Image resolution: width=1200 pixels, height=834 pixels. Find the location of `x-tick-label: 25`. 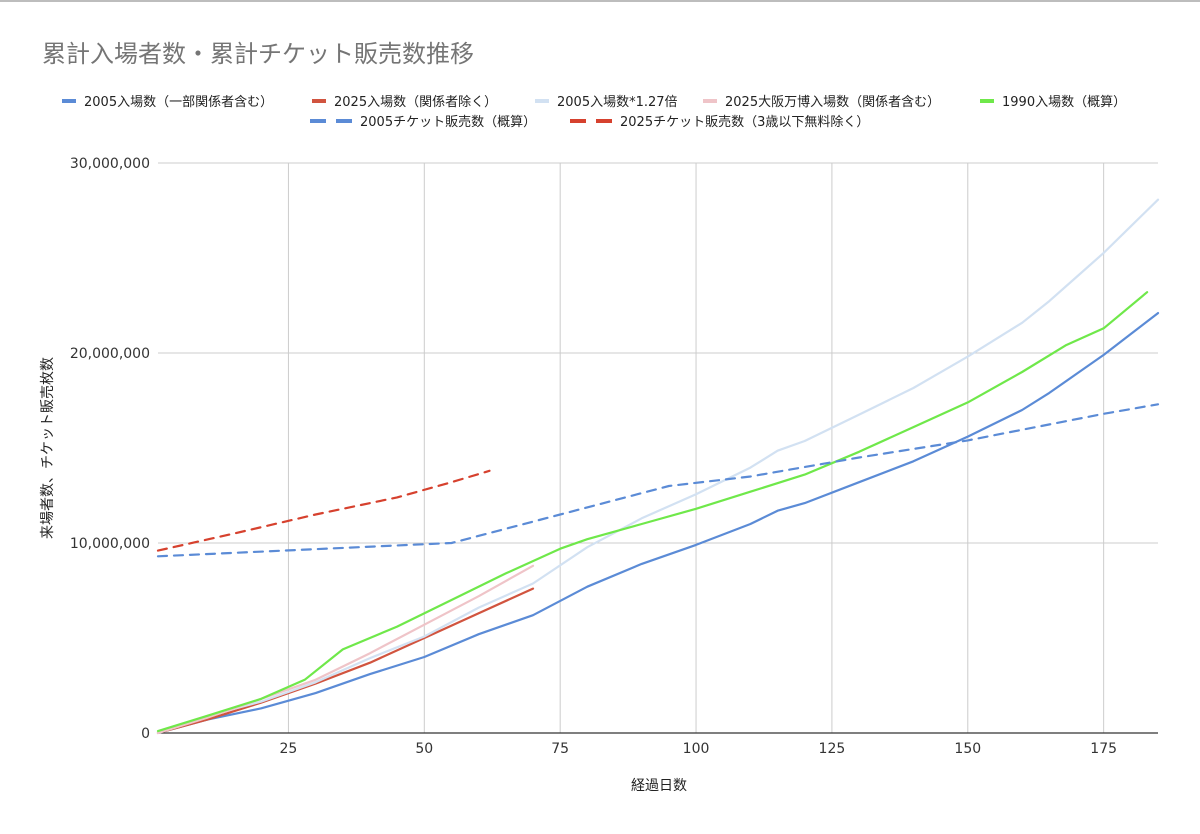

x-tick-label: 25 is located at coordinates (289, 749).